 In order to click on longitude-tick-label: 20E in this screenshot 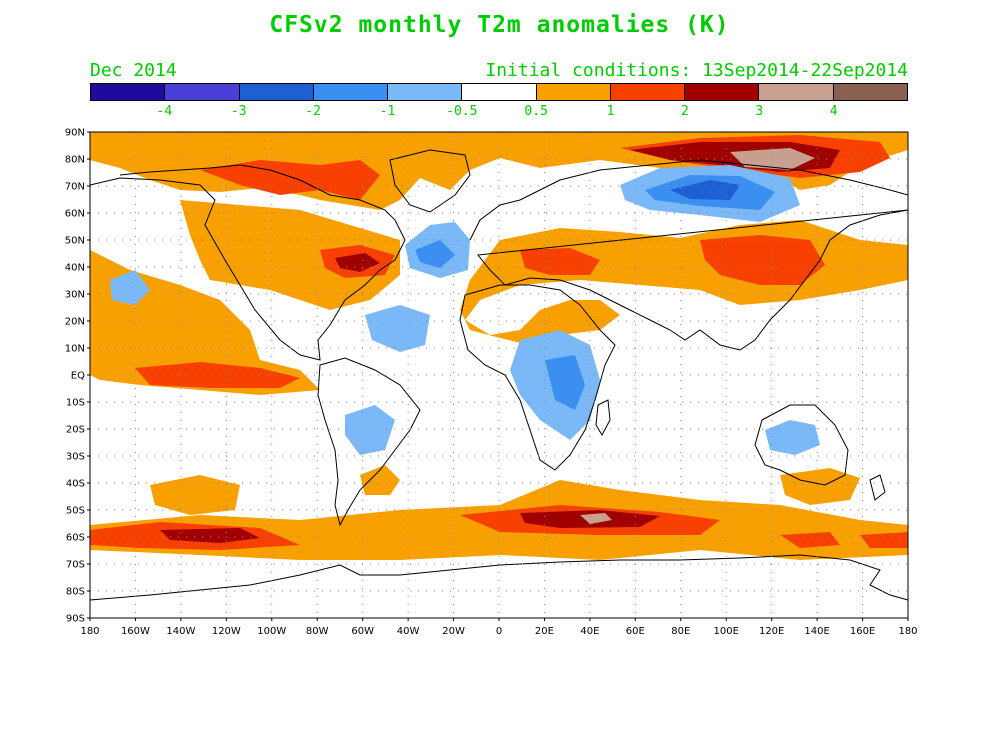, I will do `click(544, 631)`.